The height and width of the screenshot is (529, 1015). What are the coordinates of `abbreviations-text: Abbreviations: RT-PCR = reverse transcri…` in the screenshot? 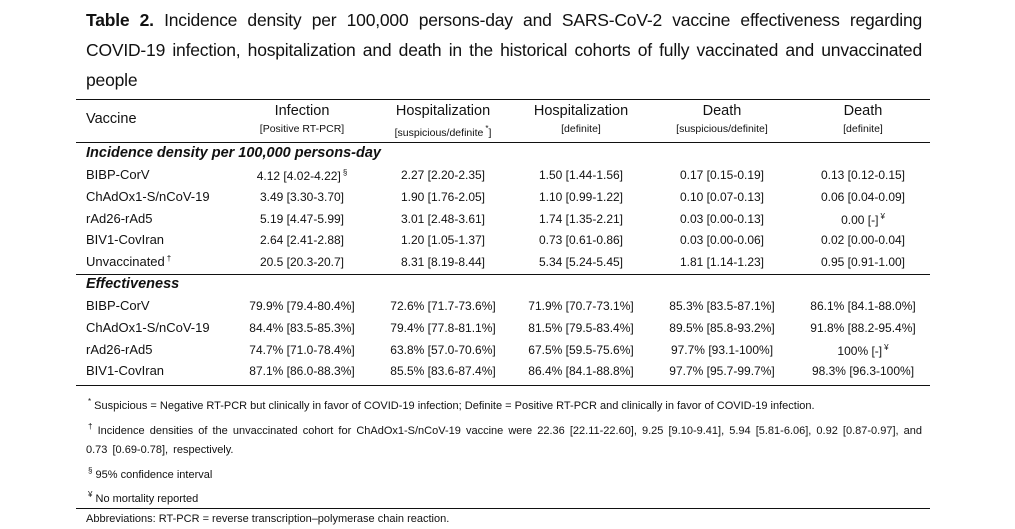 It's located at (267, 519).